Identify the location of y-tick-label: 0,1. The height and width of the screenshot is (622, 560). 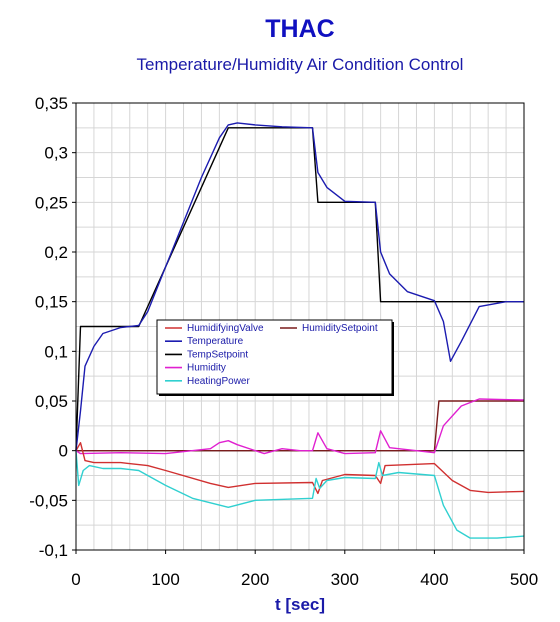
(56, 351).